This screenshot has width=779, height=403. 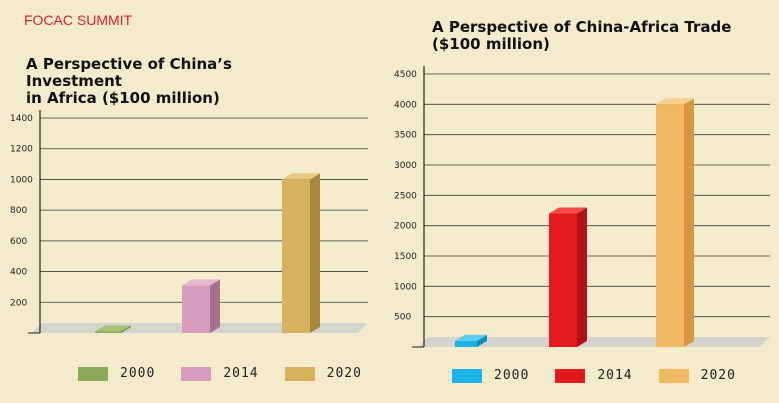 I want to click on investment-bar-2000-front, so click(x=108, y=332).